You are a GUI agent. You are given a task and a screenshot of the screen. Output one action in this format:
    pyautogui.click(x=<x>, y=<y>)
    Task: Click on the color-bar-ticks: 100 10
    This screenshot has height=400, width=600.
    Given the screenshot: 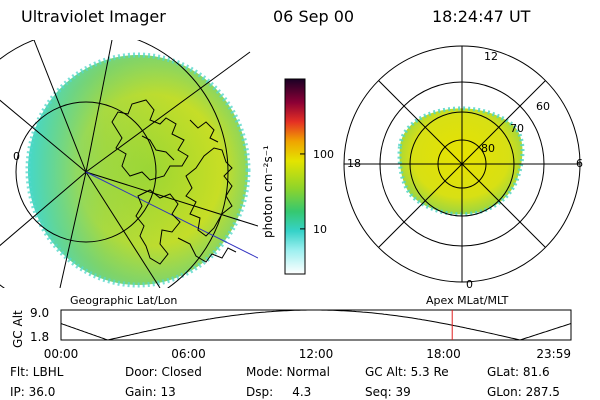 What is the action you would take?
    pyautogui.click(x=317, y=192)
    